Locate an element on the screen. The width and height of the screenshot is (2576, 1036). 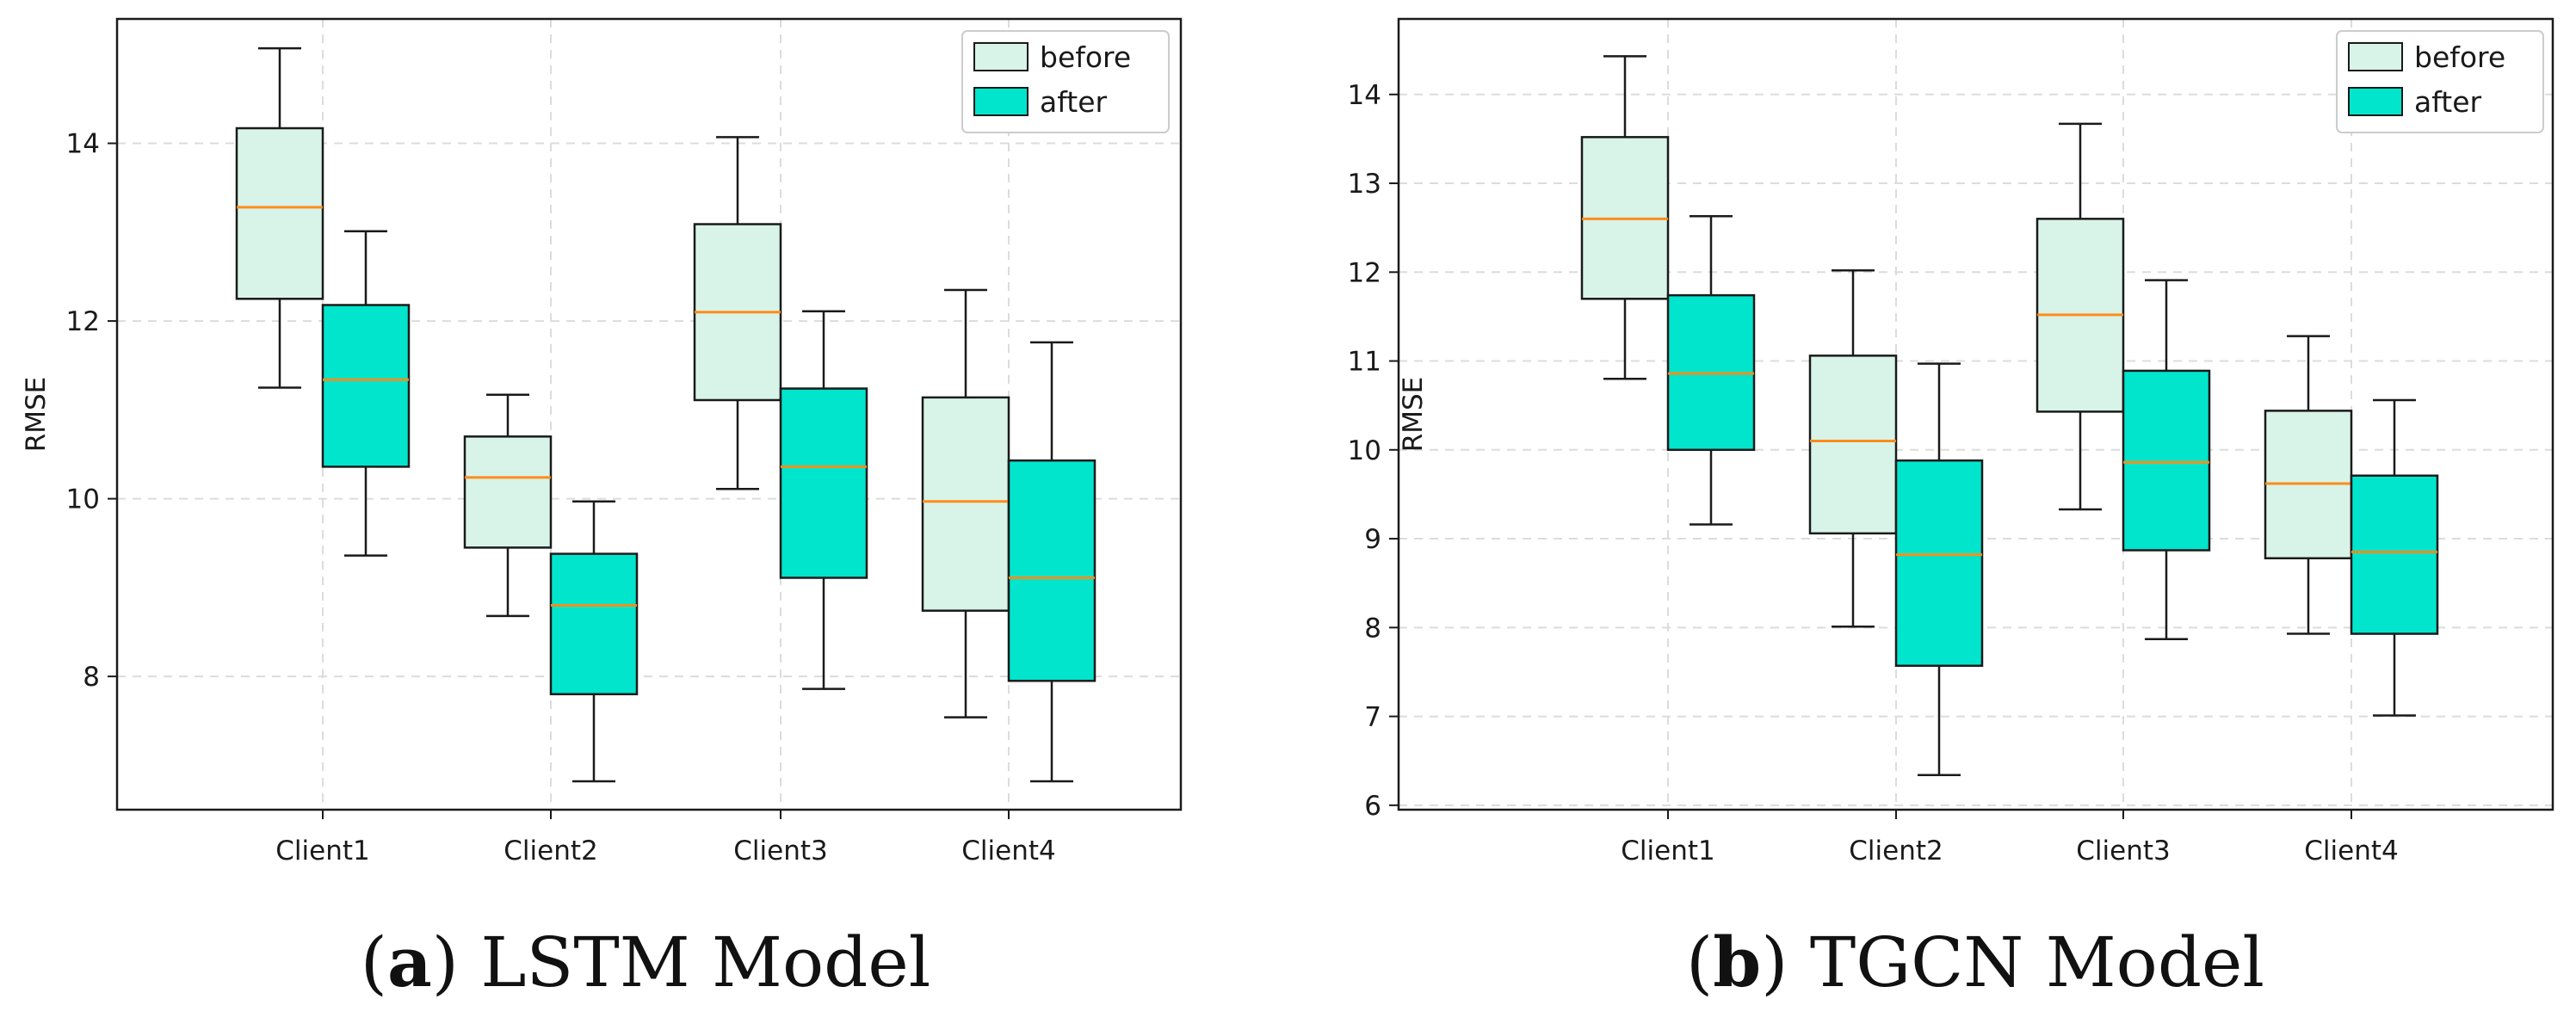
caption-text: TGCN Model is located at coordinates (2037, 962).